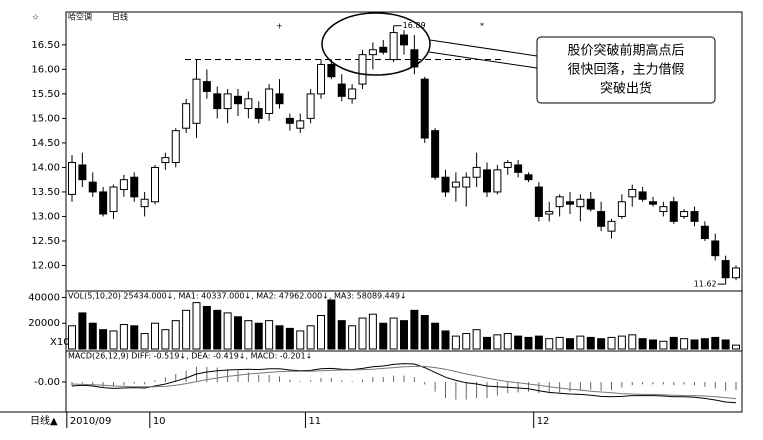 This screenshot has width=763, height=440. What do you see at coordinates (543, 421) in the screenshot?
I see `x-tick-label: 12` at bounding box center [543, 421].